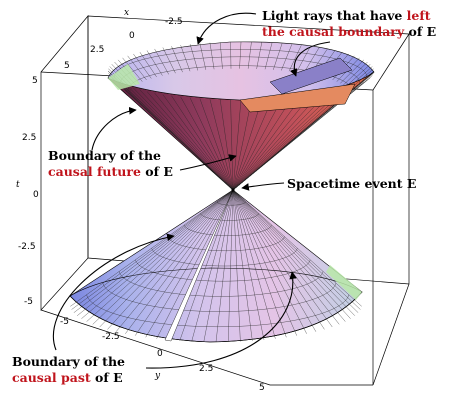  What do you see at coordinates (113, 292) in the screenshot?
I see `causal-past-arrow` at bounding box center [113, 292].